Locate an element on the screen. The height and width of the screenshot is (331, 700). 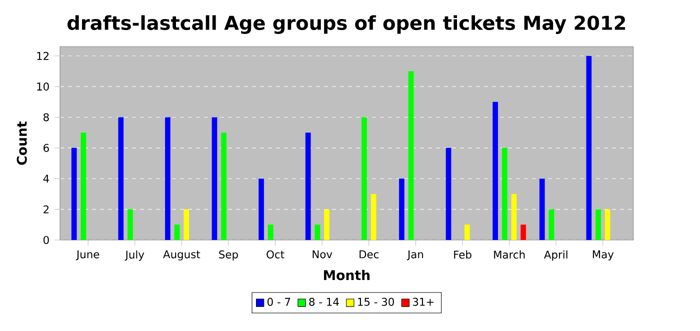
legend-label: 0 - 7 is located at coordinates (279, 302).